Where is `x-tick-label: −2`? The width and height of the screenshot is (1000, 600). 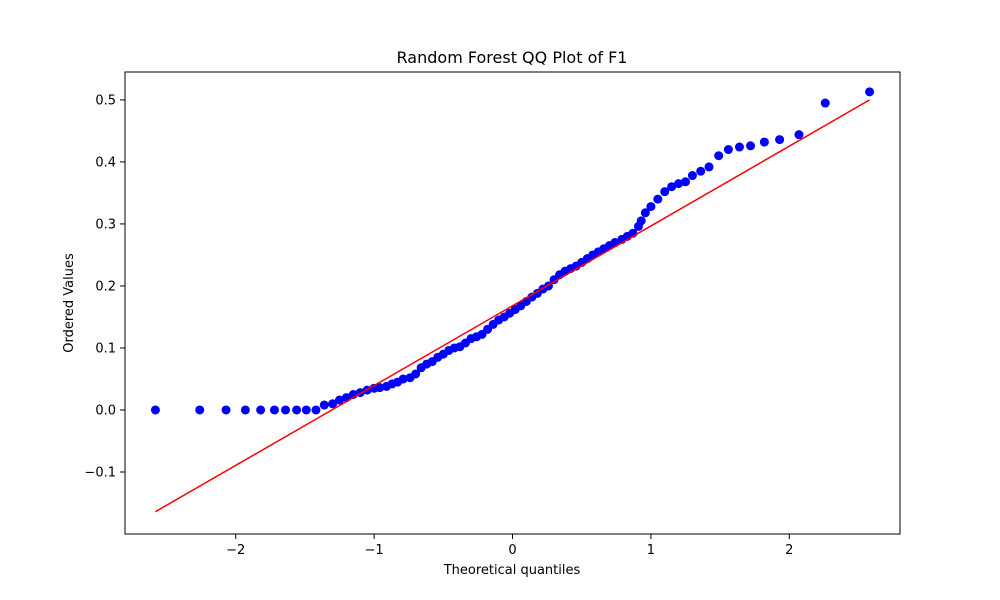
x-tick-label: −2 is located at coordinates (235, 550).